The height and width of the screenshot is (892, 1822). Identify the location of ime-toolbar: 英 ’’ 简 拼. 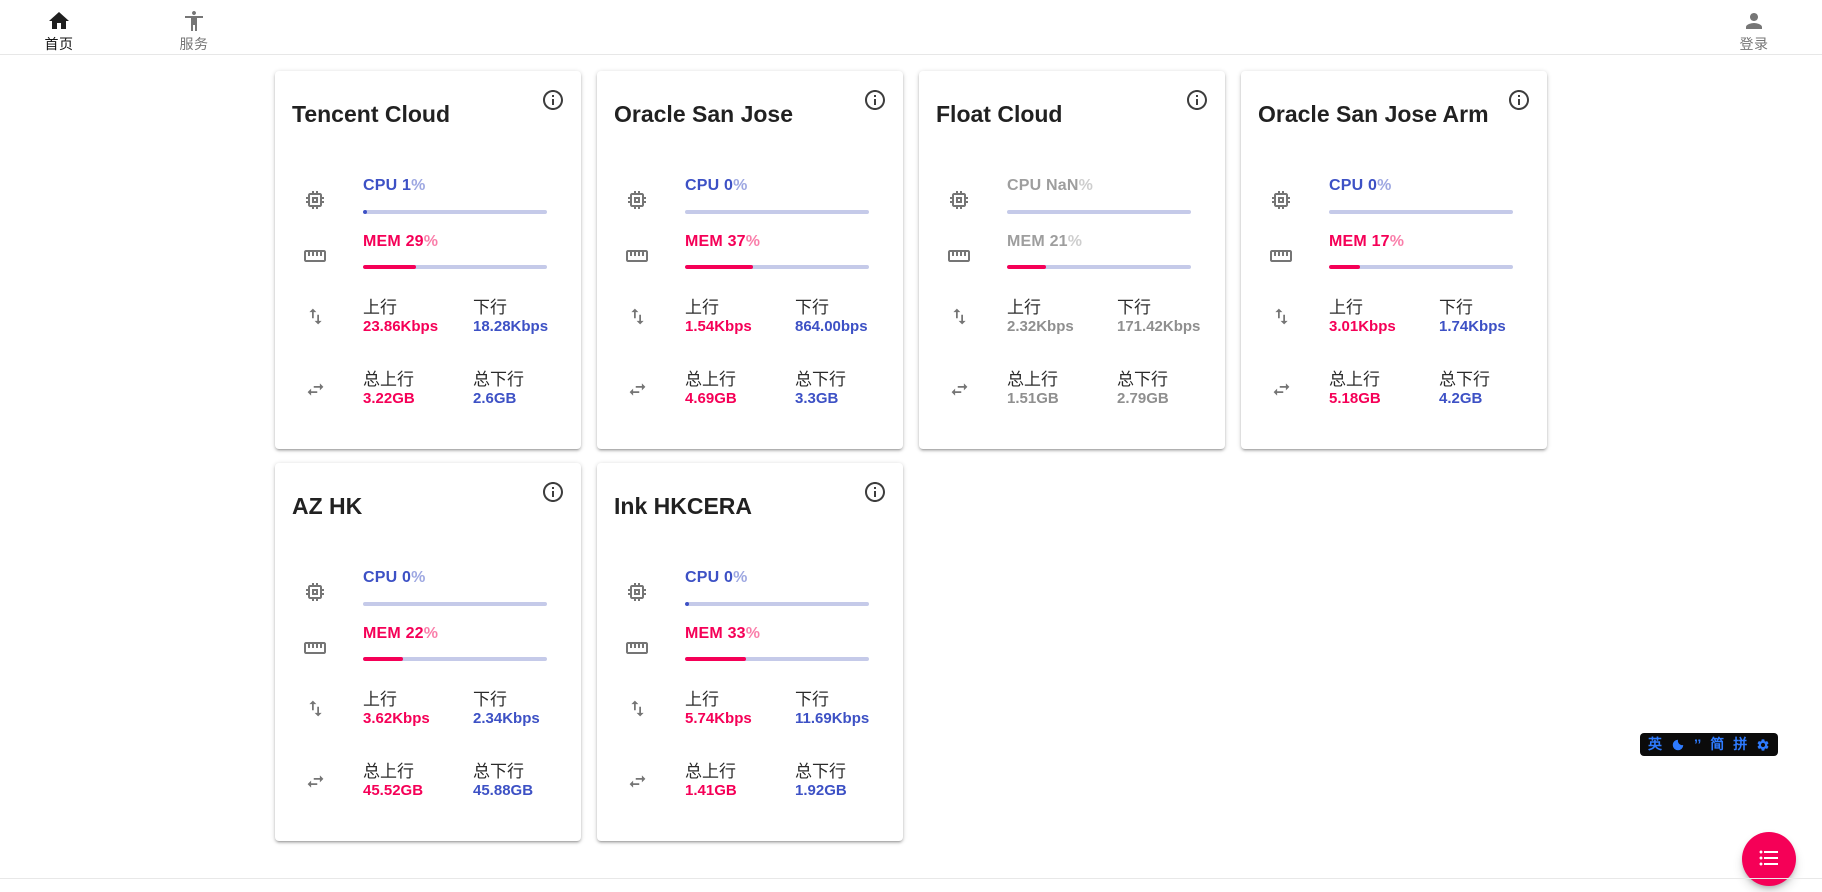
(1709, 744).